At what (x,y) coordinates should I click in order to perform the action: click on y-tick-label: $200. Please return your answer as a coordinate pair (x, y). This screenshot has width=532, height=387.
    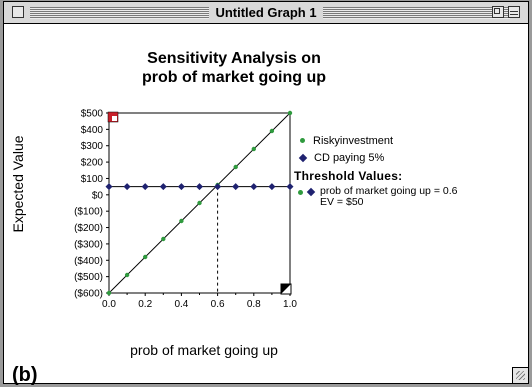
    Looking at the image, I should click on (92, 163).